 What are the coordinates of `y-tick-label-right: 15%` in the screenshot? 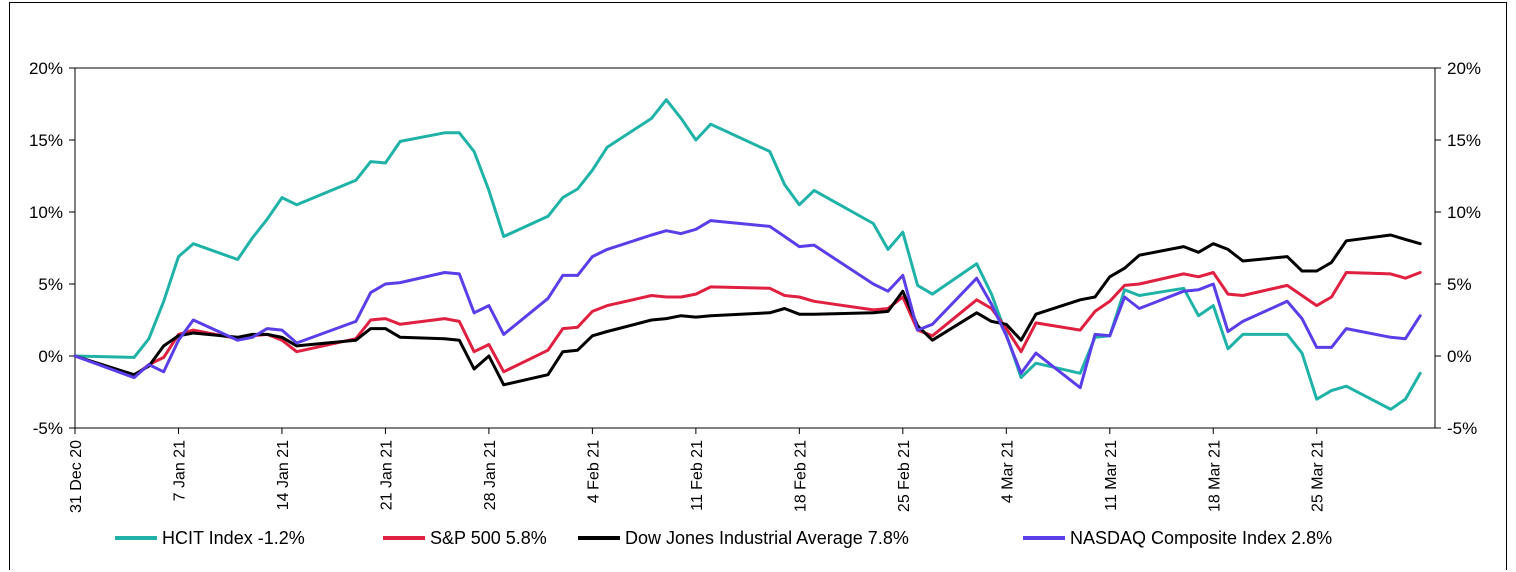 It's located at (1464, 140).